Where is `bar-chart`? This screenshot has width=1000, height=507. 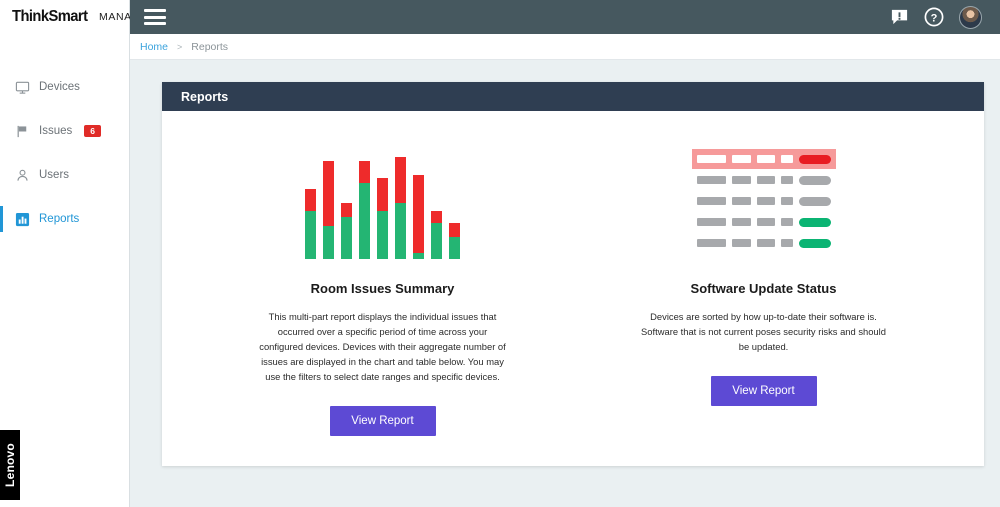 bar-chart is located at coordinates (382, 206).